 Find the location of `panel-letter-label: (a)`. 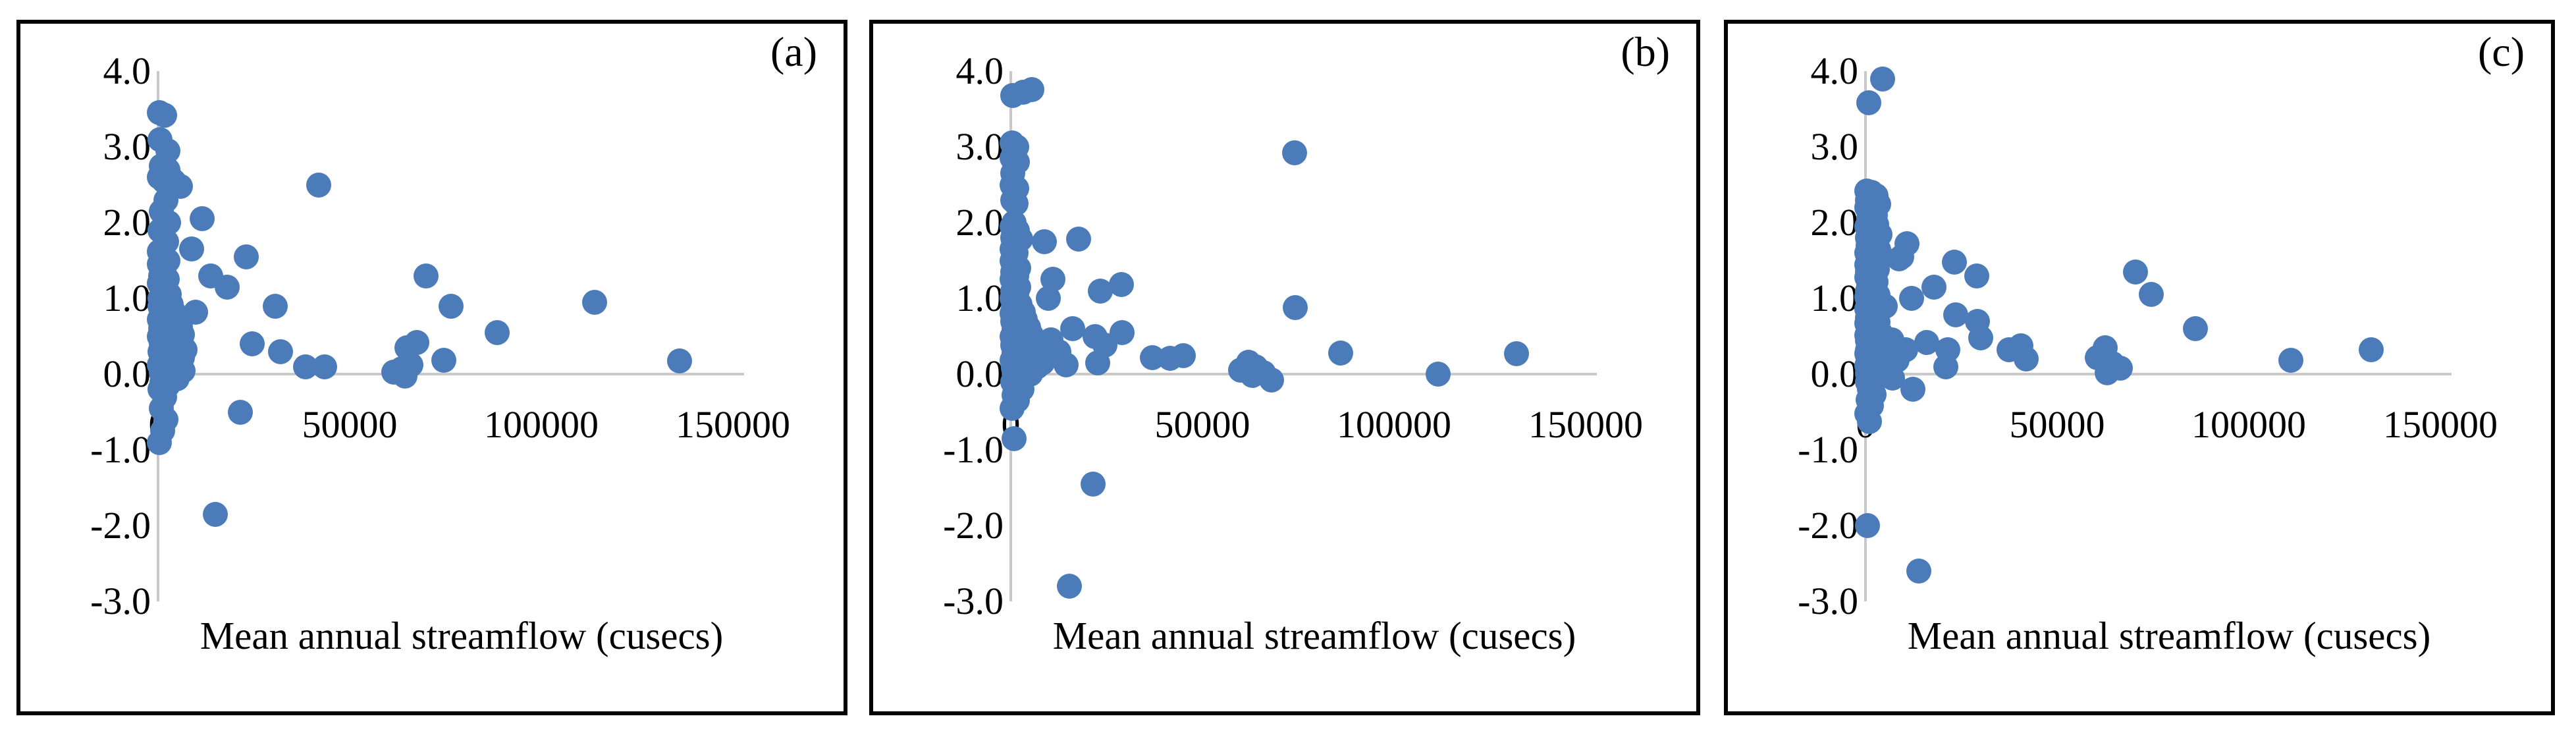

panel-letter-label: (a) is located at coordinates (793, 51).